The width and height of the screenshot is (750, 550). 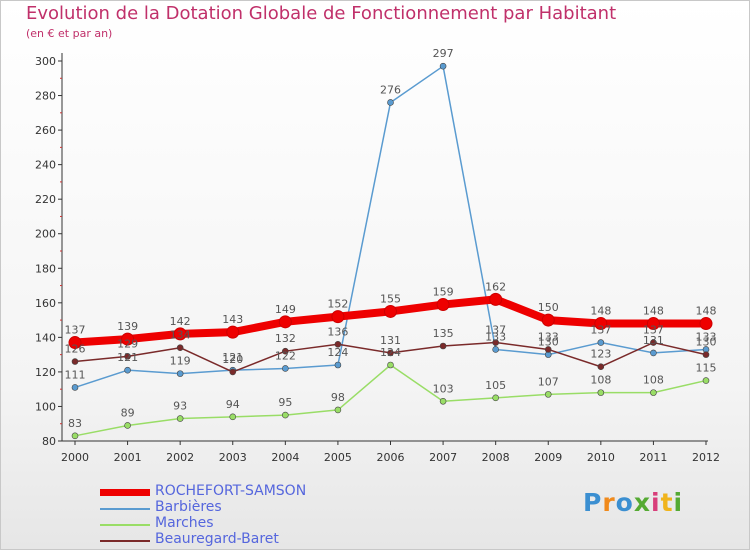 What do you see at coordinates (653, 380) in the screenshot?
I see `data-label: 108` at bounding box center [653, 380].